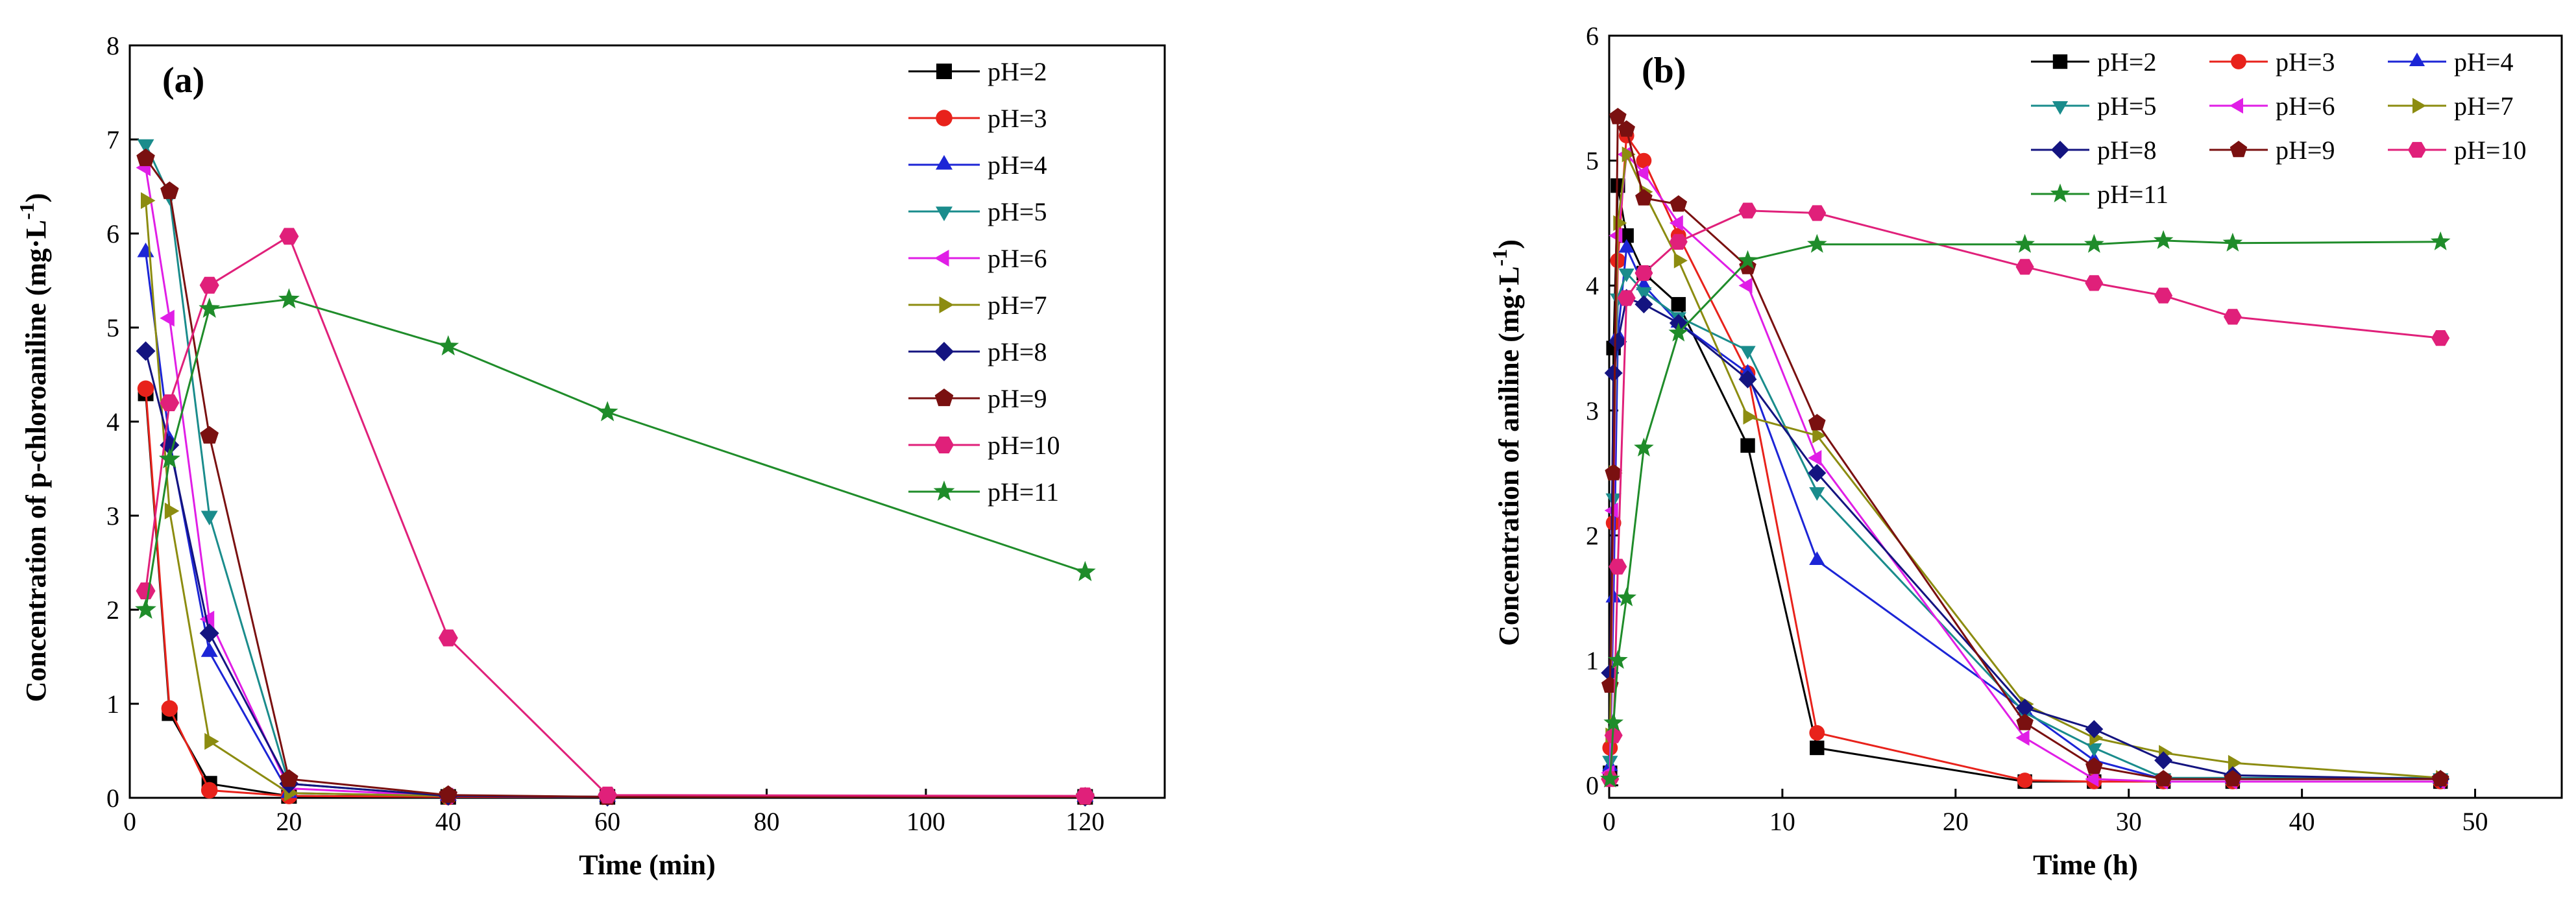 Image resolution: width=2576 pixels, height=923 pixels. What do you see at coordinates (2093, 106) in the screenshot?
I see `legend-item: pH=5` at bounding box center [2093, 106].